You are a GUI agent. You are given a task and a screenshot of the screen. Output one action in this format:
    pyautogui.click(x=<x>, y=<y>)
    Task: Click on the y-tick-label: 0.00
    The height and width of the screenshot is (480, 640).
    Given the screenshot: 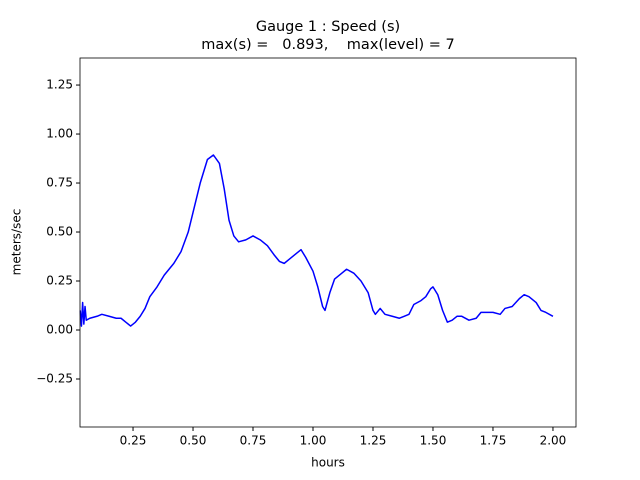 What is the action you would take?
    pyautogui.click(x=59, y=329)
    